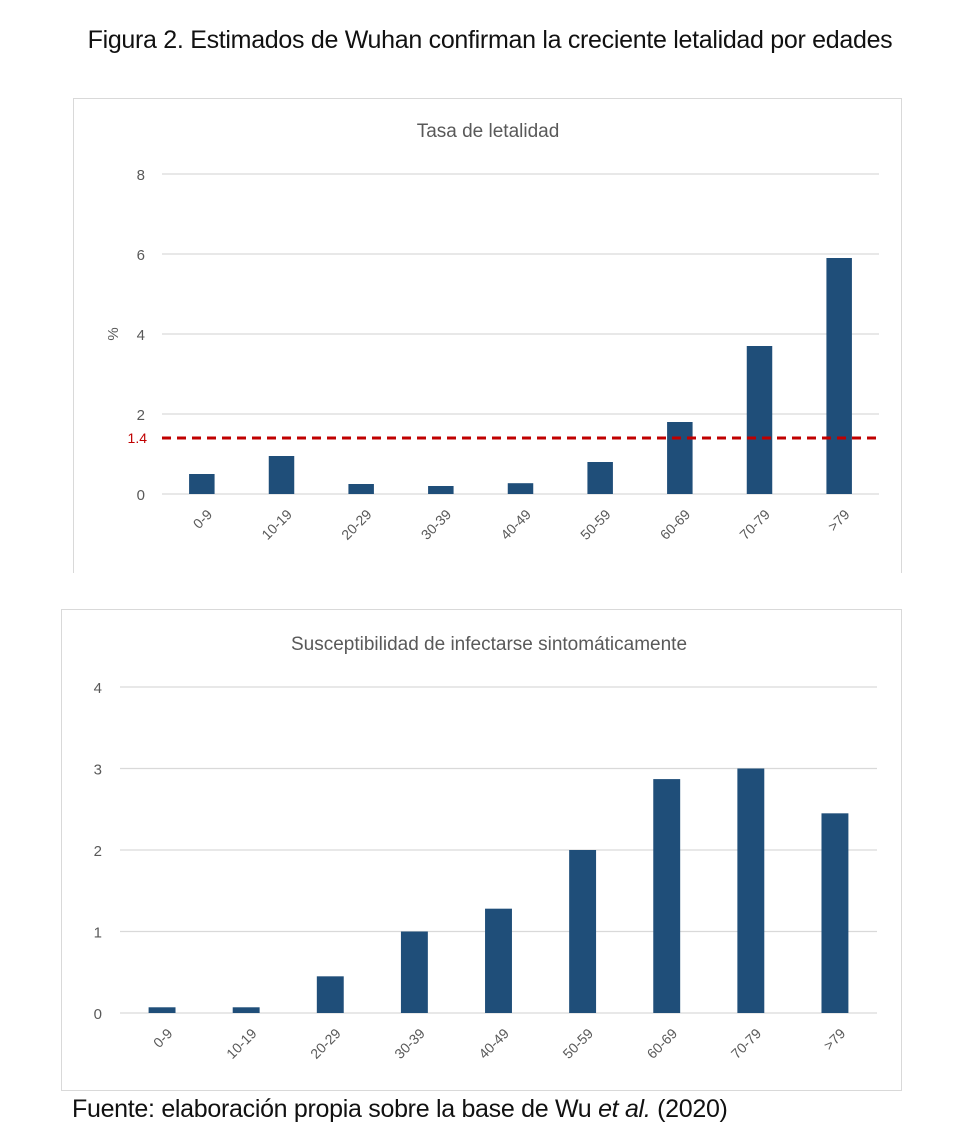  What do you see at coordinates (141, 175) in the screenshot?
I see `y-tick-label: 8` at bounding box center [141, 175].